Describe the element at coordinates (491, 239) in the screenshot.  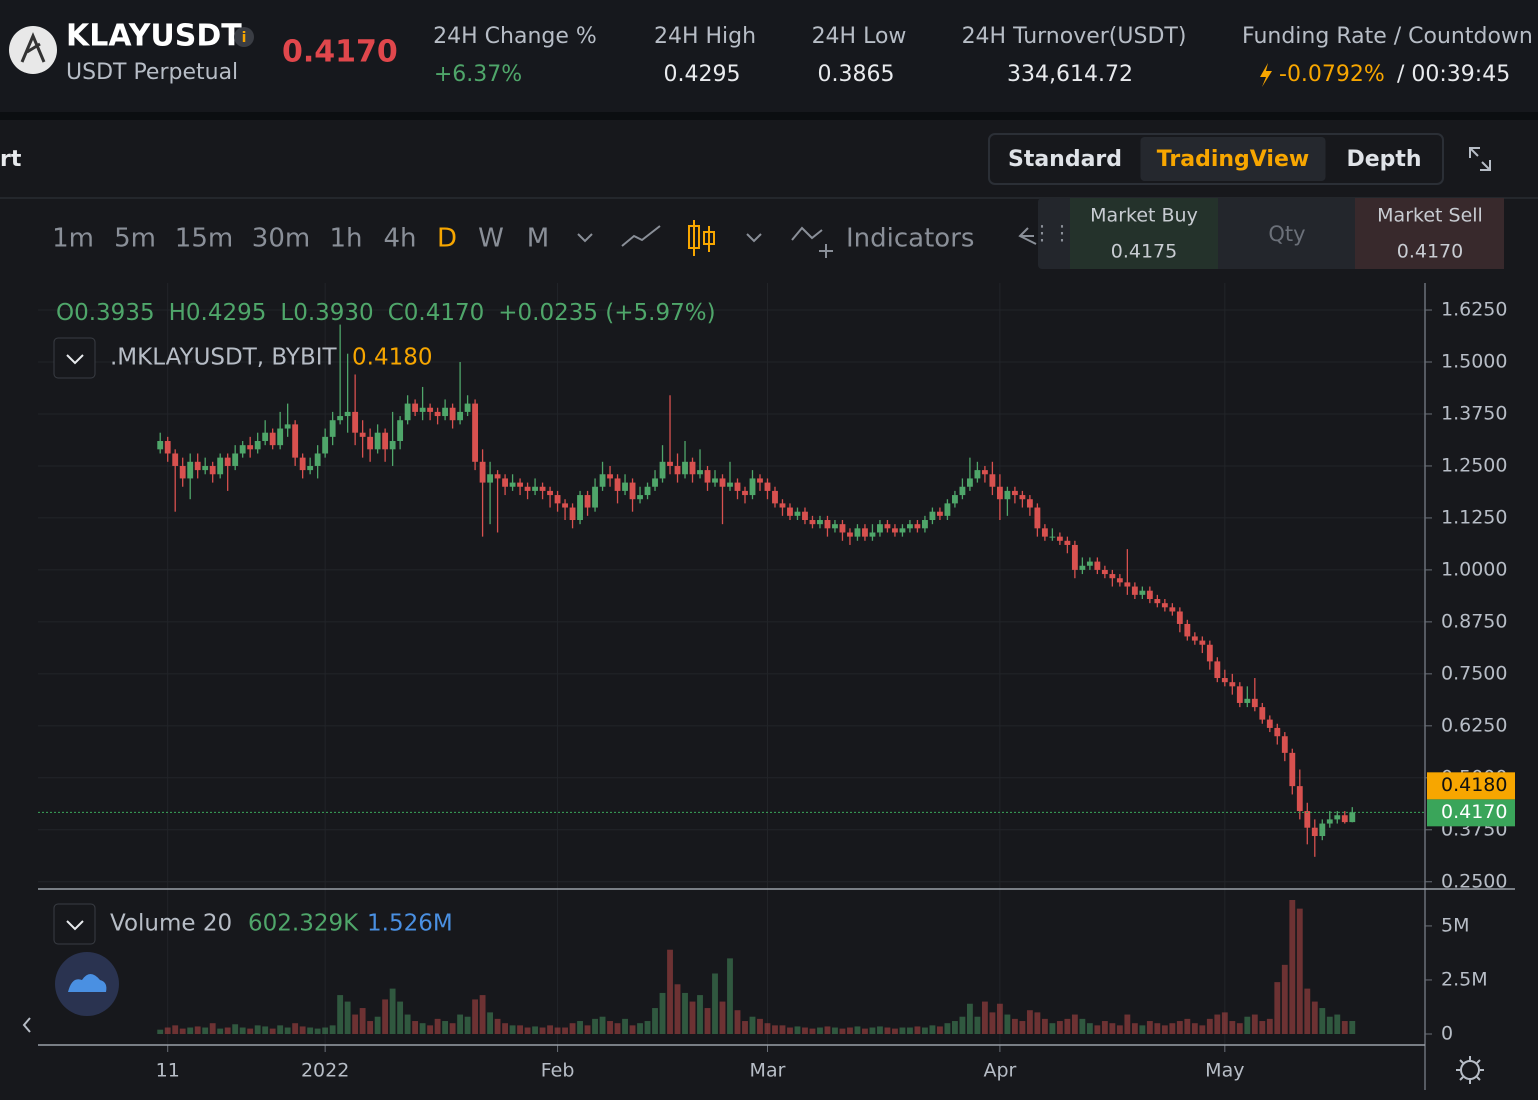
I see `interval: W` at that location.